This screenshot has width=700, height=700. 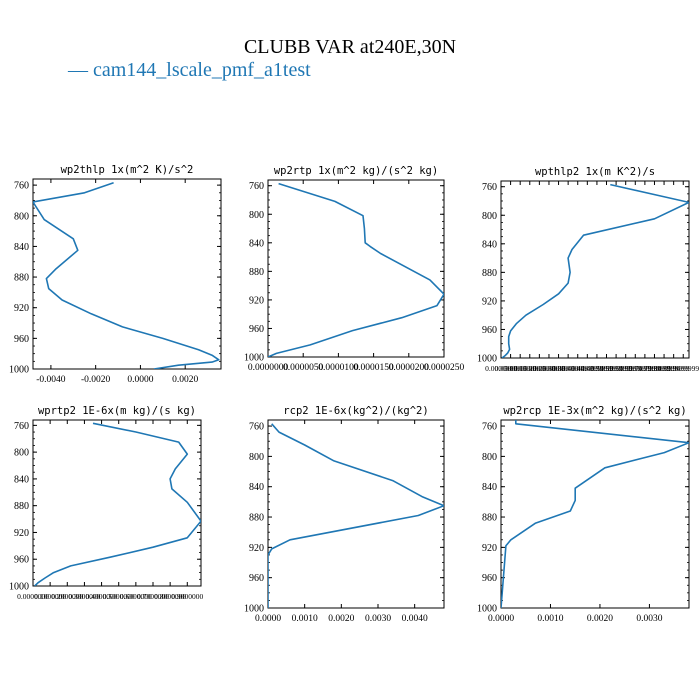 What do you see at coordinates (127, 170) in the screenshot?
I see `subplot-title: wp2thlp 1x(m^2 K)/s^2` at bounding box center [127, 170].